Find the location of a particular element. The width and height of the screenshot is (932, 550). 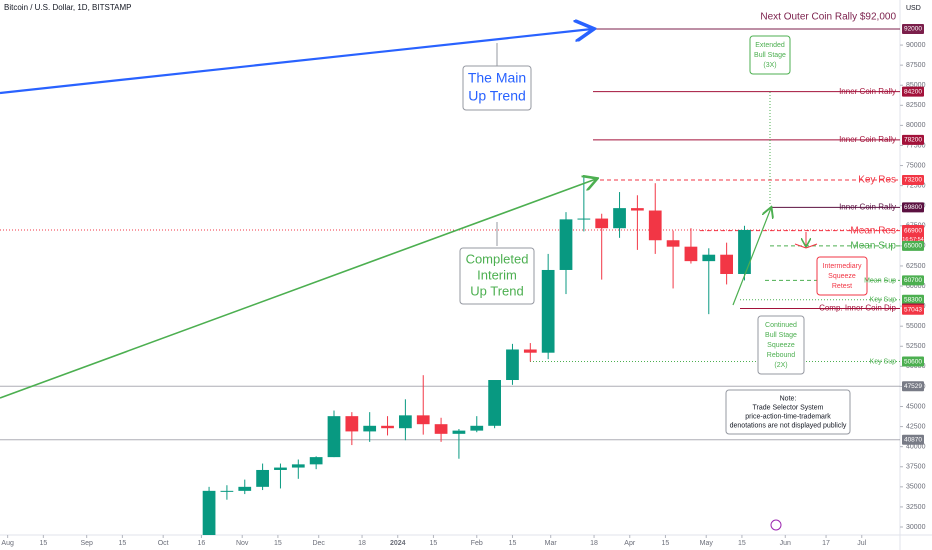

currency: USD is located at coordinates (913, 8).